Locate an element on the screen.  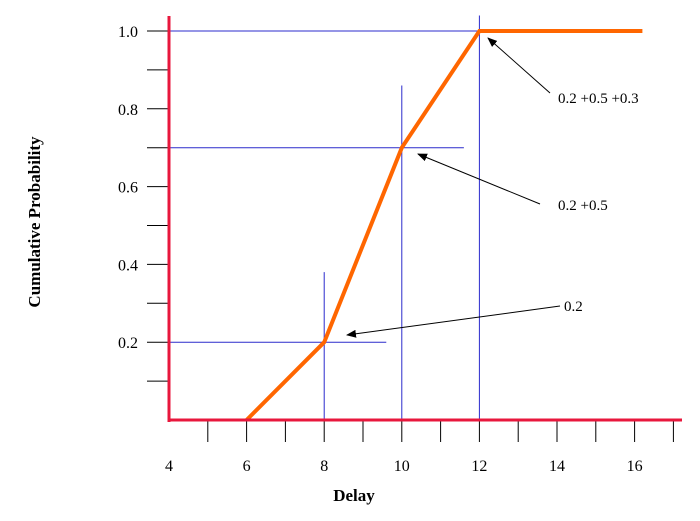
annotation-label: 0.2 +0.5 +0.3 is located at coordinates (598, 99).